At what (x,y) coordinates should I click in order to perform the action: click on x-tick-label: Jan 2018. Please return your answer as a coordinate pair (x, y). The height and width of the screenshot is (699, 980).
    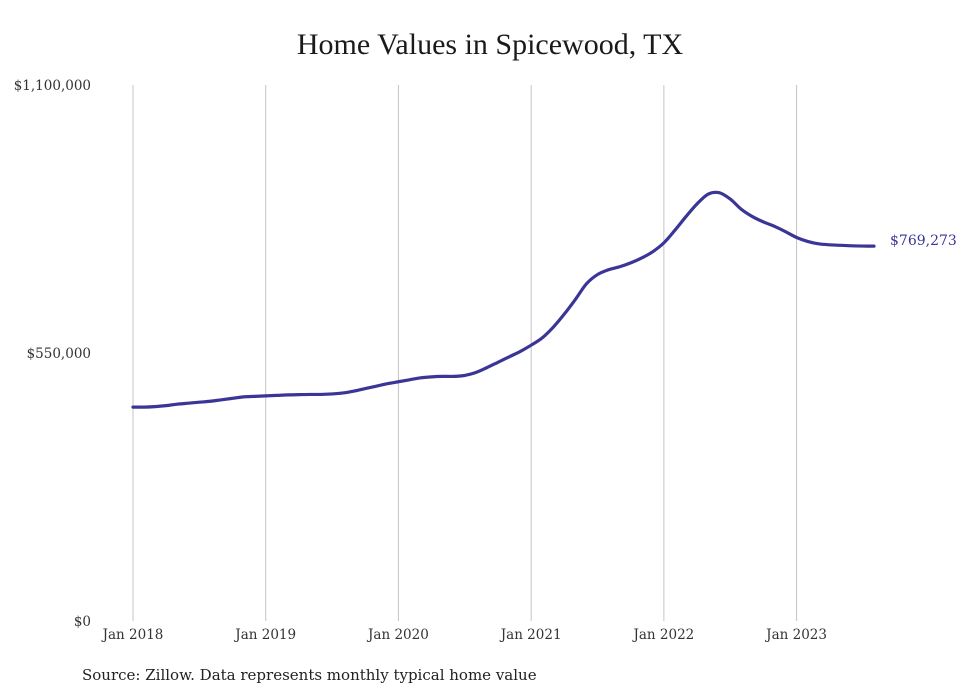
    Looking at the image, I should click on (132, 635).